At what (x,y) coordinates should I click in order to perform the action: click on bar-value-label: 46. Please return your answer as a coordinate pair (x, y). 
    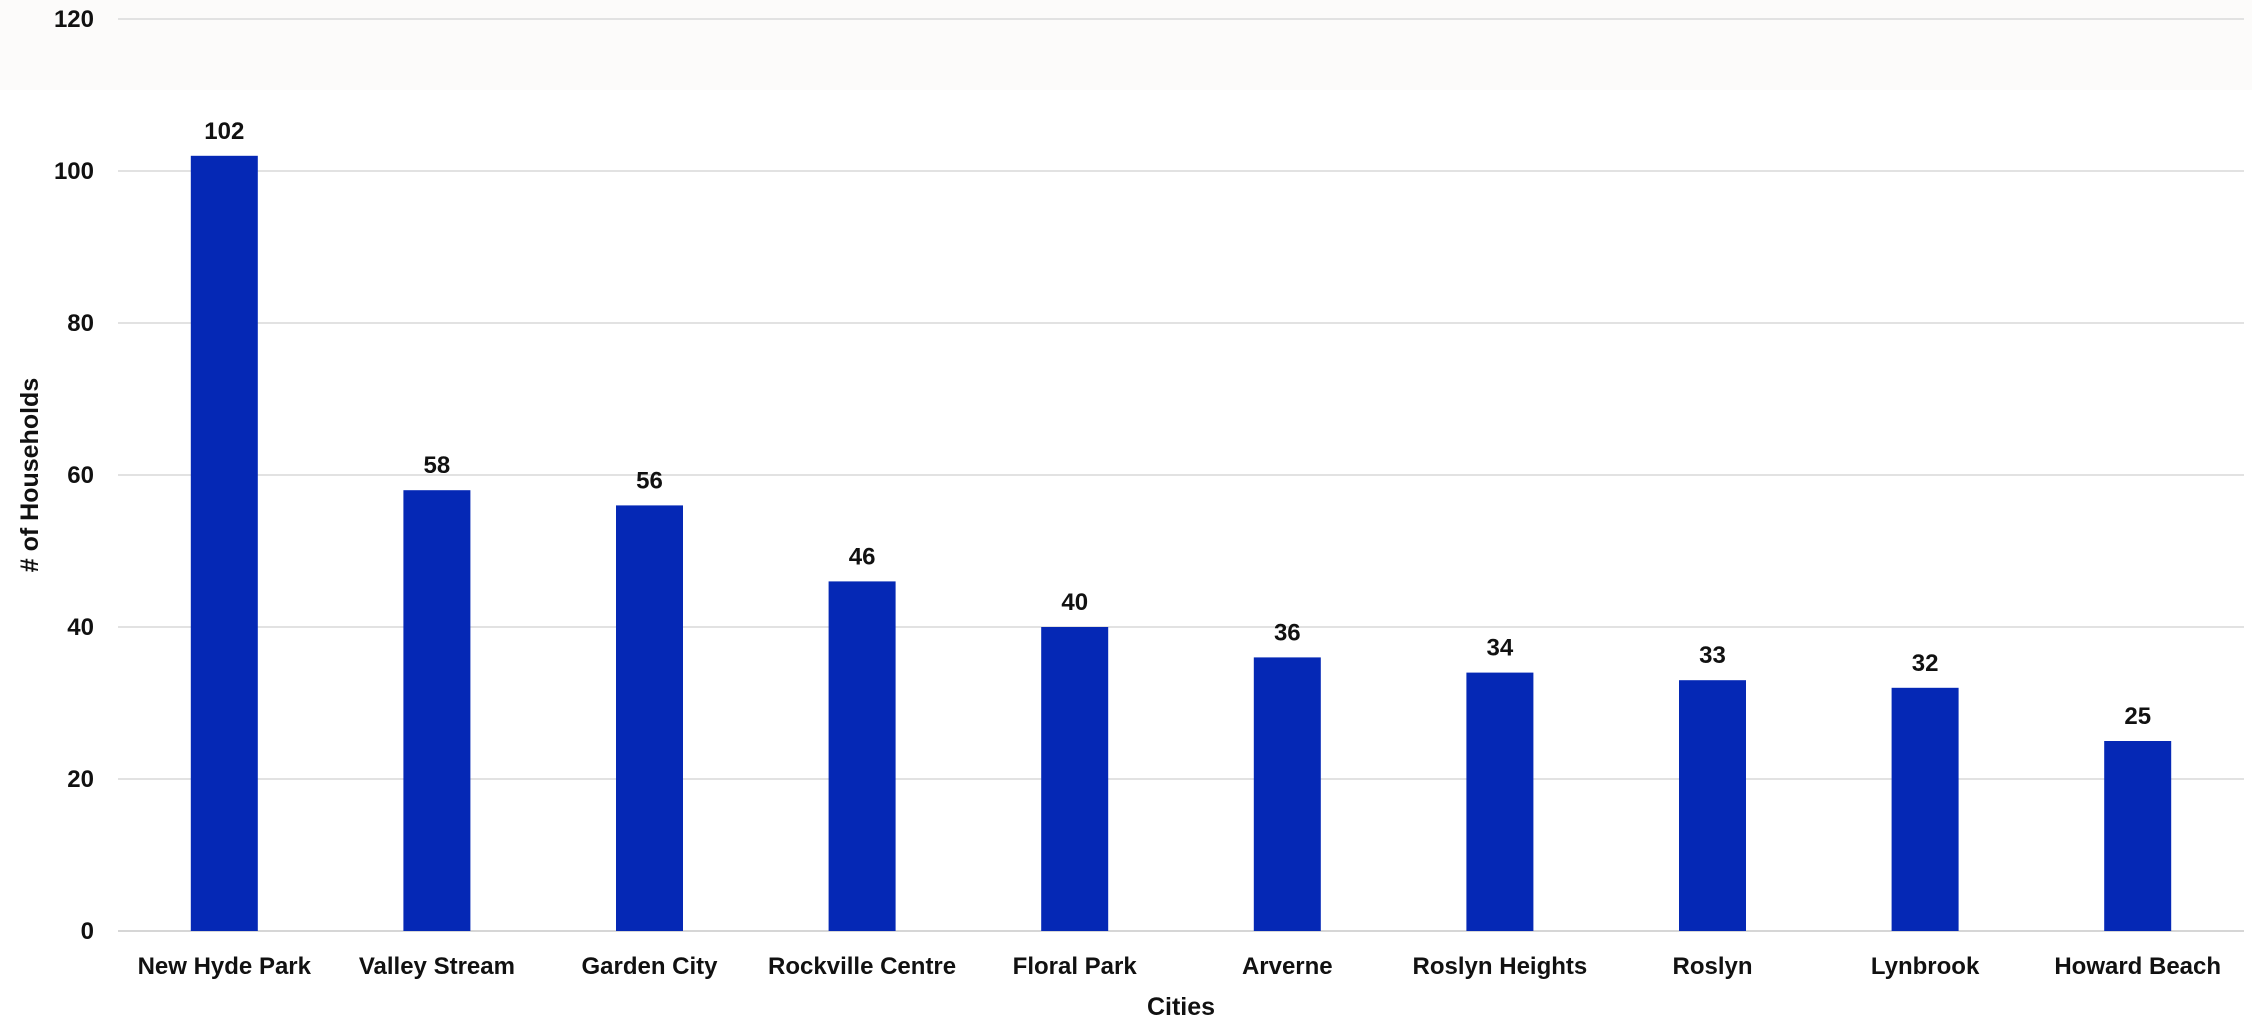
    Looking at the image, I should click on (862, 556).